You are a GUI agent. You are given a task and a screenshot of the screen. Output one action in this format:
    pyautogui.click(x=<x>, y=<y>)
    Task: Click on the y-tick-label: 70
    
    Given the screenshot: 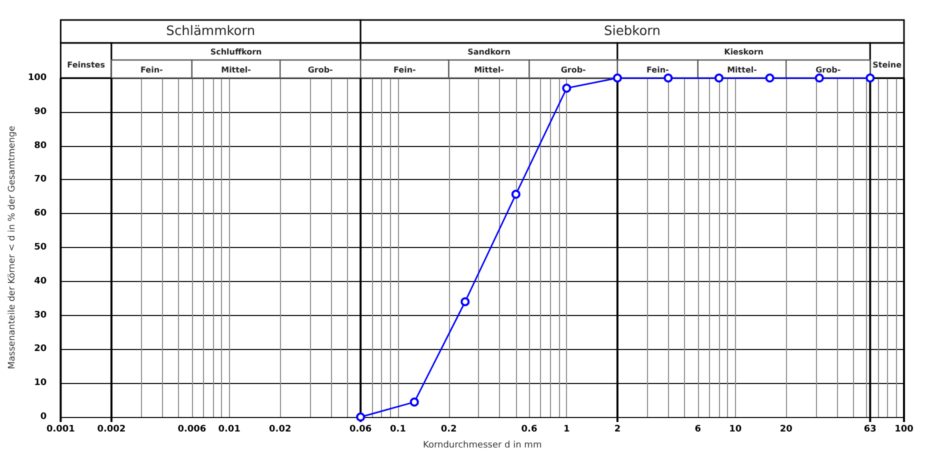 What is the action you would take?
    pyautogui.click(x=40, y=179)
    